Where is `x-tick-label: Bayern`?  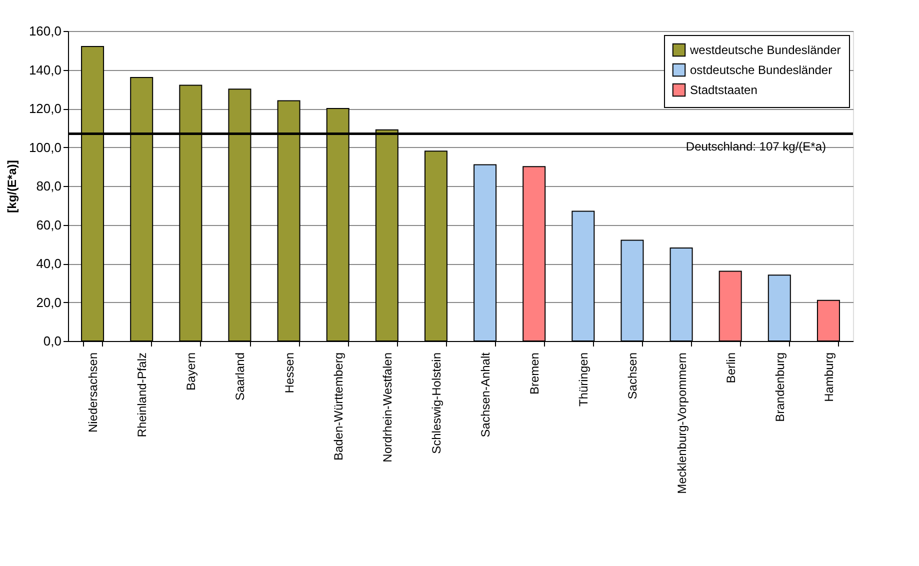 x-tick-label: Bayern is located at coordinates (191, 371).